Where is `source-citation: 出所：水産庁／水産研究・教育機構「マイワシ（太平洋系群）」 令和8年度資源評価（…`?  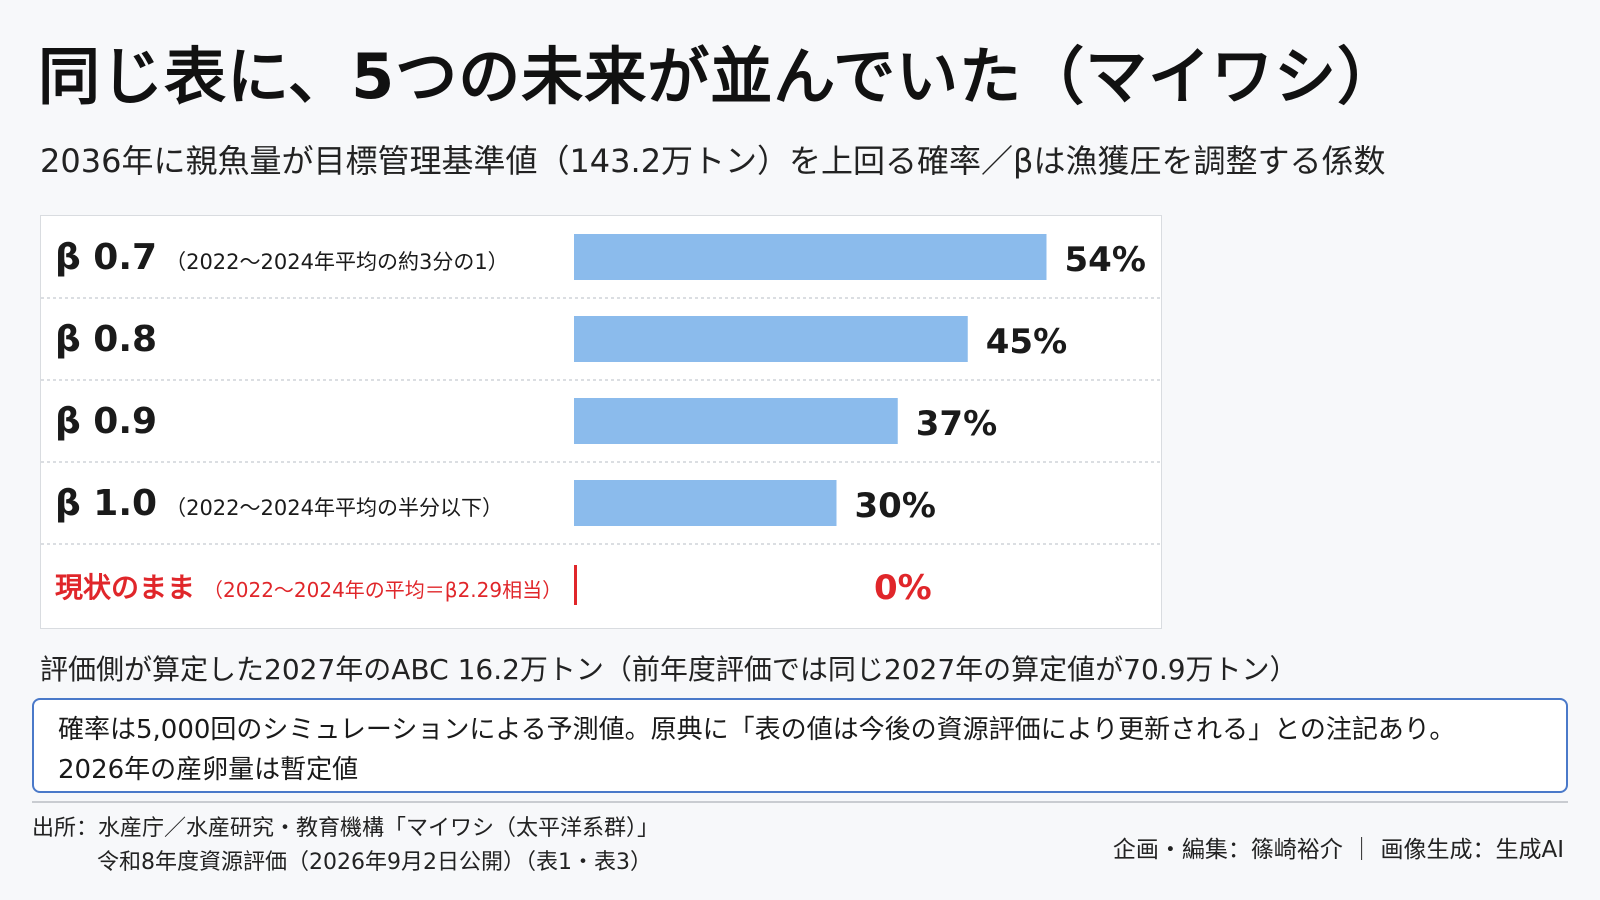 source-citation: 出所：水産庁／水産研究・教育機構「マイワシ（太平洋系群）」 令和8年度資源評価（… is located at coordinates (345, 846).